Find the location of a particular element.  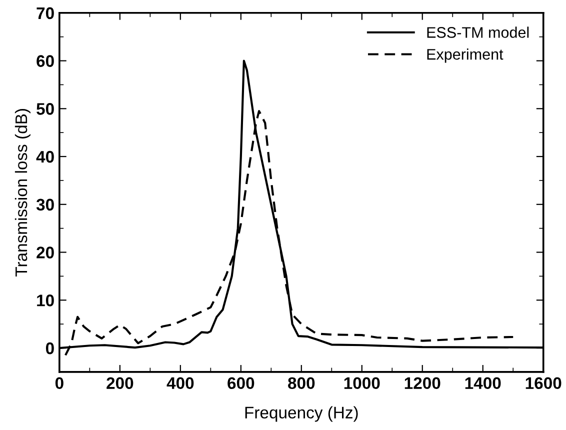

y-tick-label: 30 is located at coordinates (45, 204).